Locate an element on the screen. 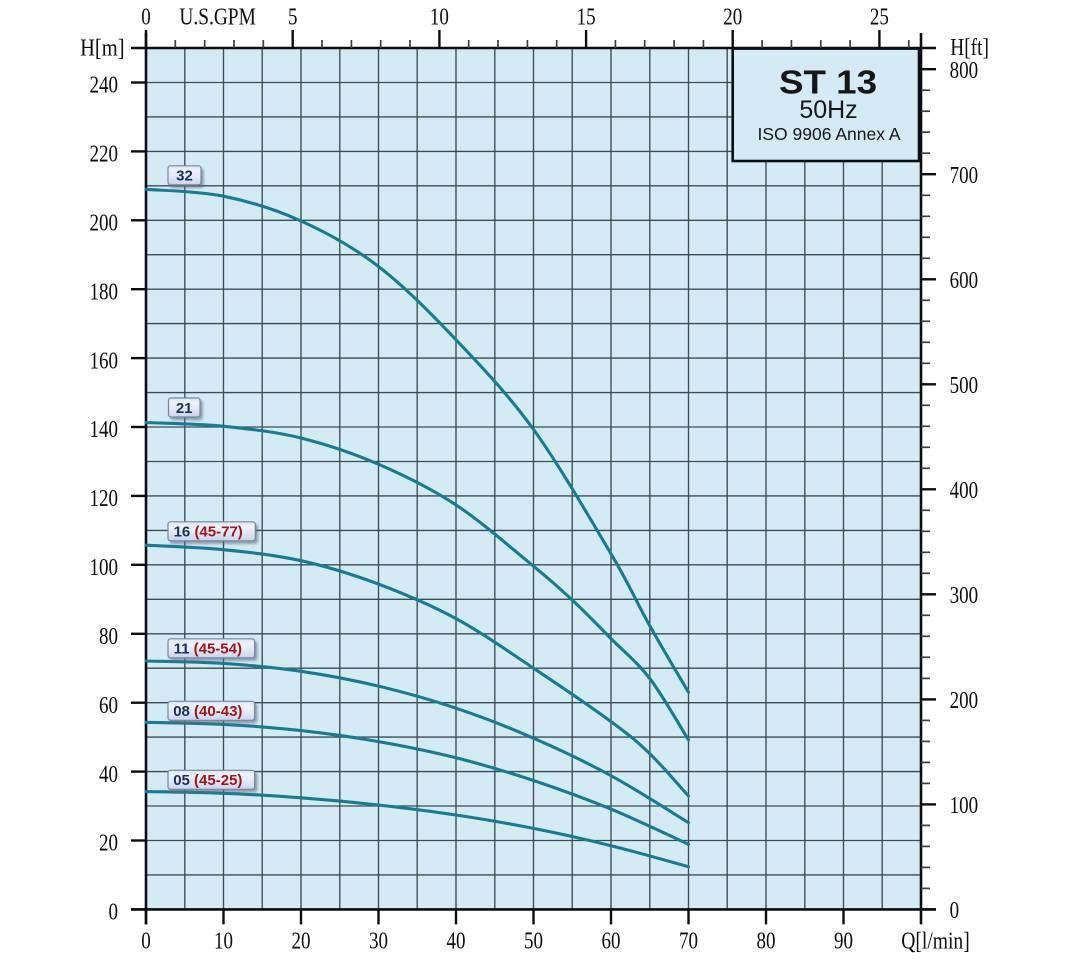 The width and height of the screenshot is (1068, 965). svg-text: 5 is located at coordinates (293, 17).